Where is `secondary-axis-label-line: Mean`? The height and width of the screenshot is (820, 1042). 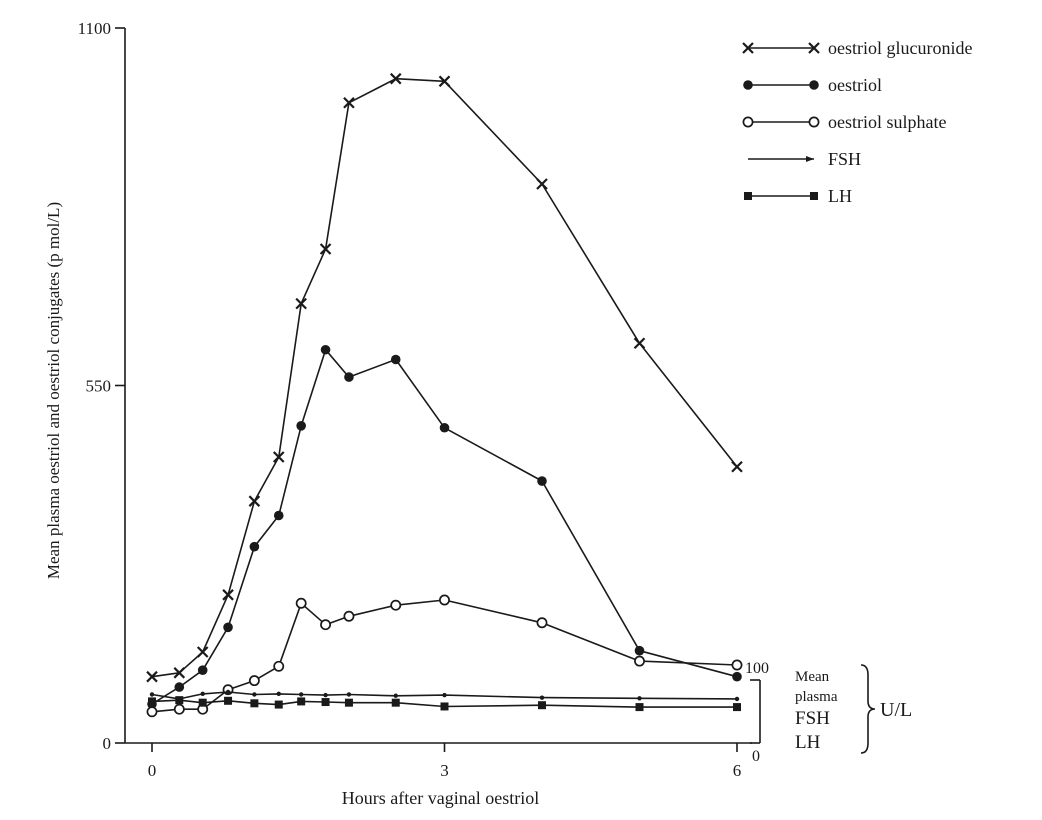 secondary-axis-label-line: Mean is located at coordinates (812, 677).